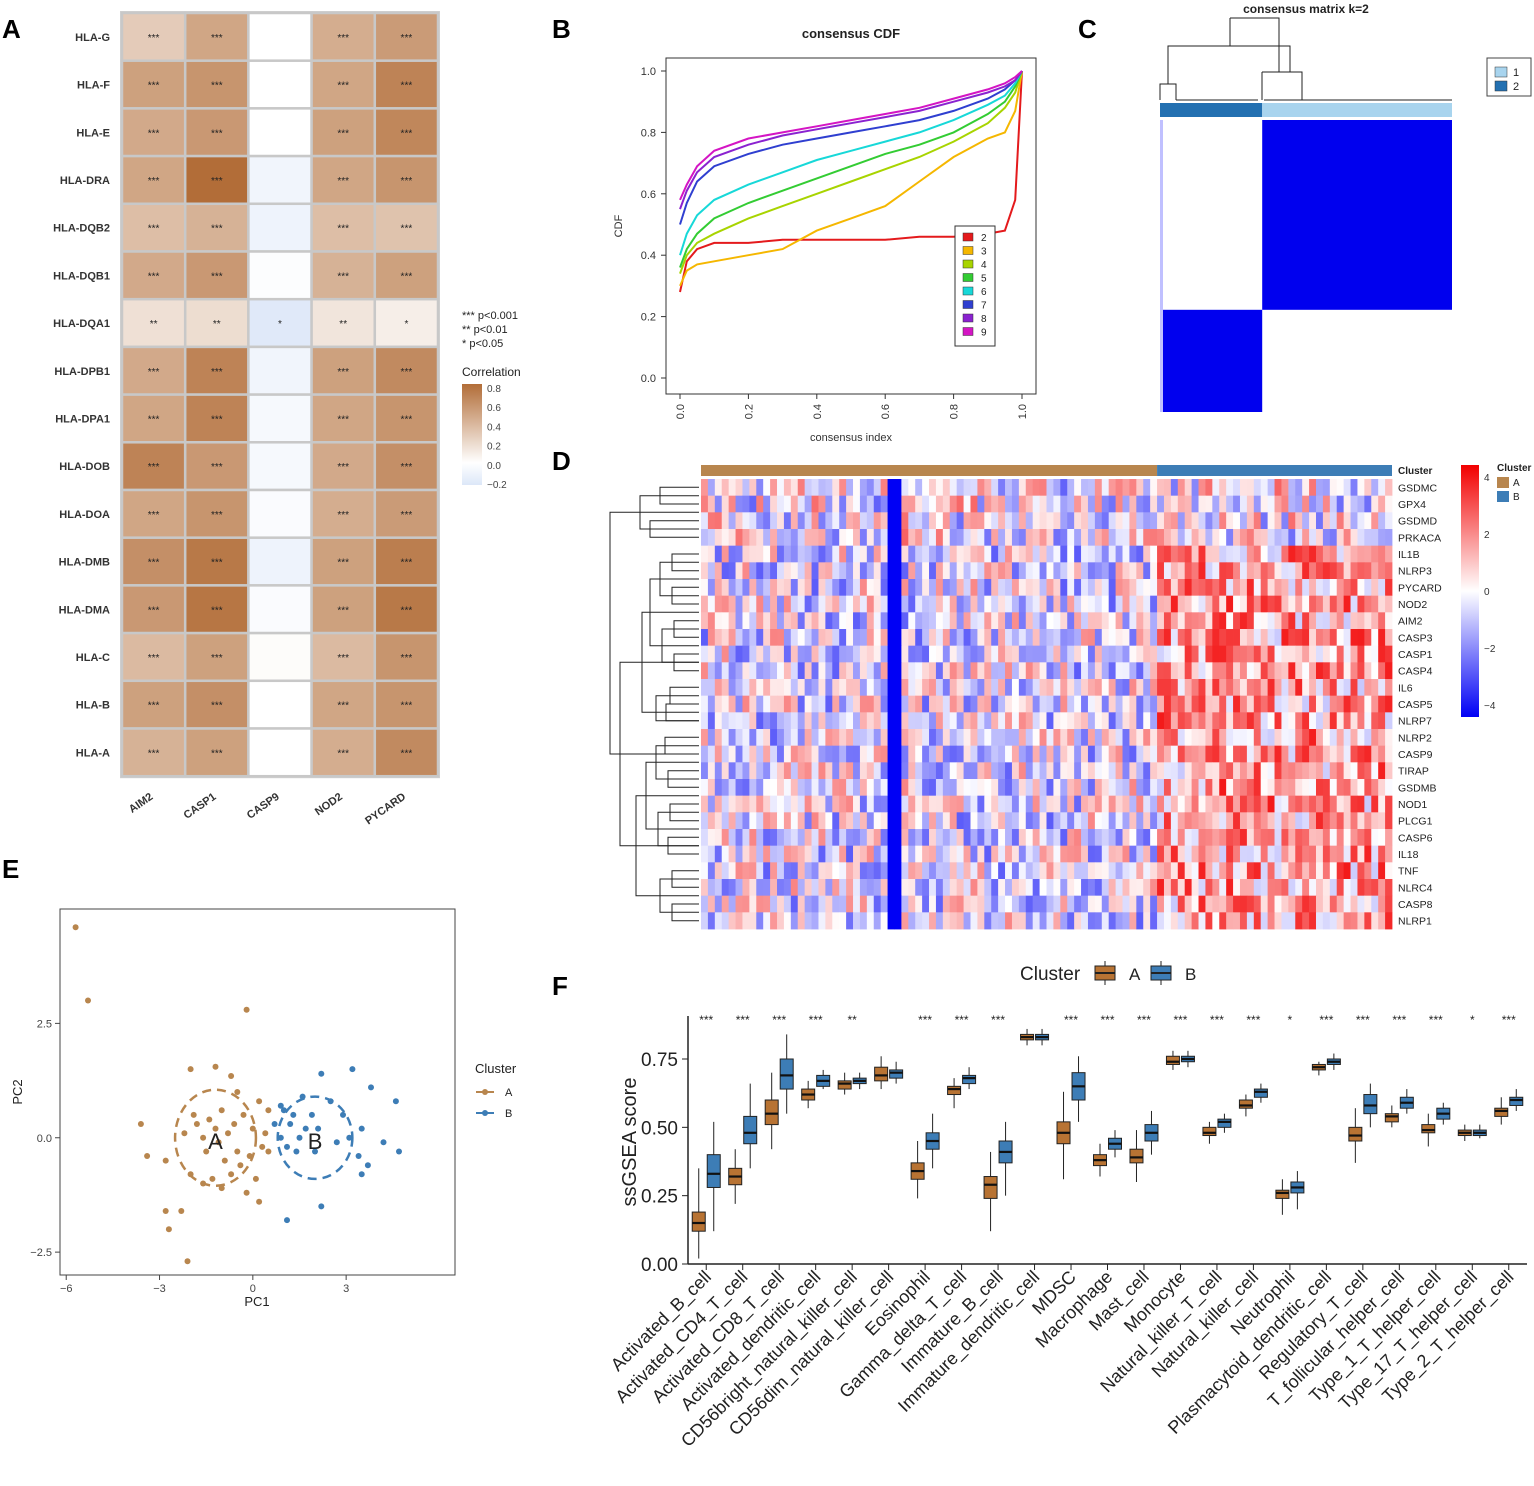  I want to click on colorbar-tick: 2, so click(1487, 535).